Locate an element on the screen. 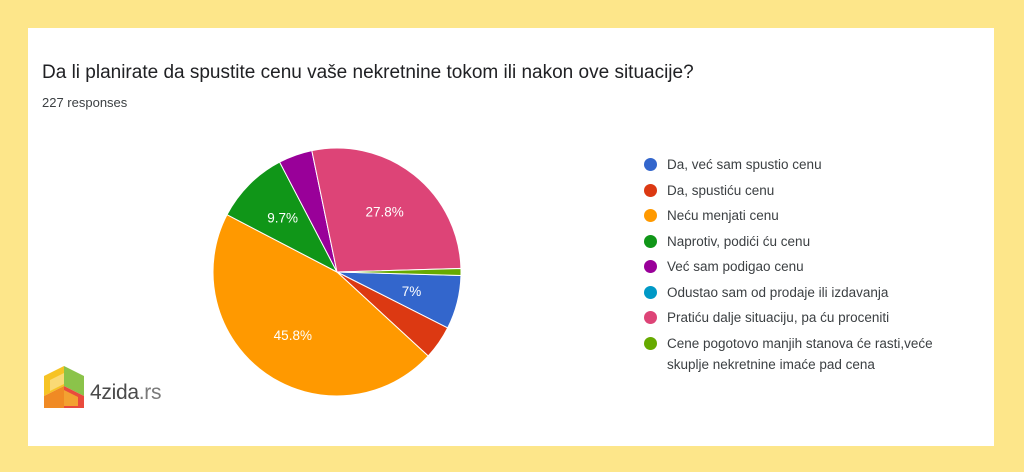 Image resolution: width=1024 pixels, height=472 pixels. legend-label: Već sam podigao cenu is located at coordinates (735, 266).